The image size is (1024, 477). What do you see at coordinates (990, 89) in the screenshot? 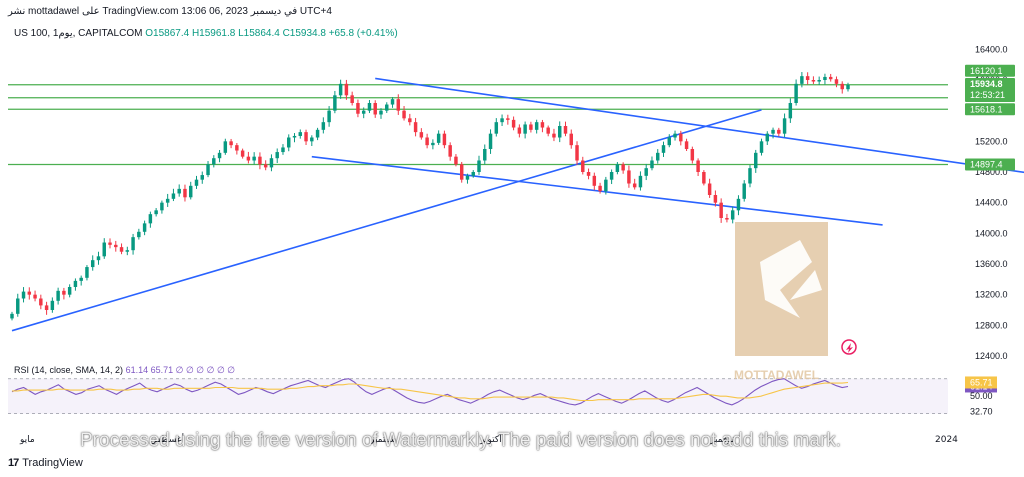
I see `price-label: 15934.812:53:21` at bounding box center [990, 89].